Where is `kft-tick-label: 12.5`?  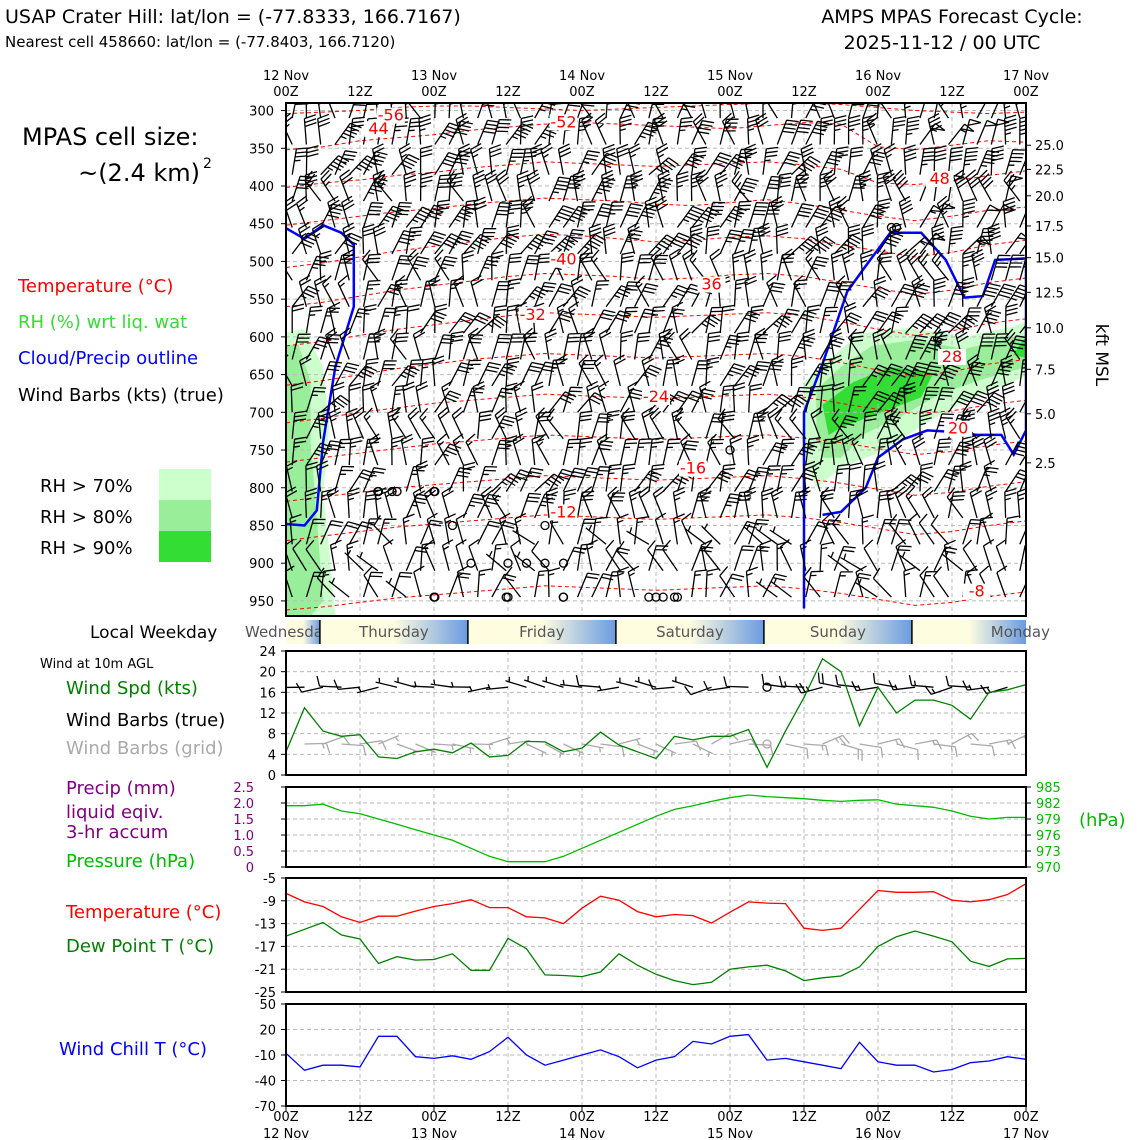 kft-tick-label: 12.5 is located at coordinates (1049, 293).